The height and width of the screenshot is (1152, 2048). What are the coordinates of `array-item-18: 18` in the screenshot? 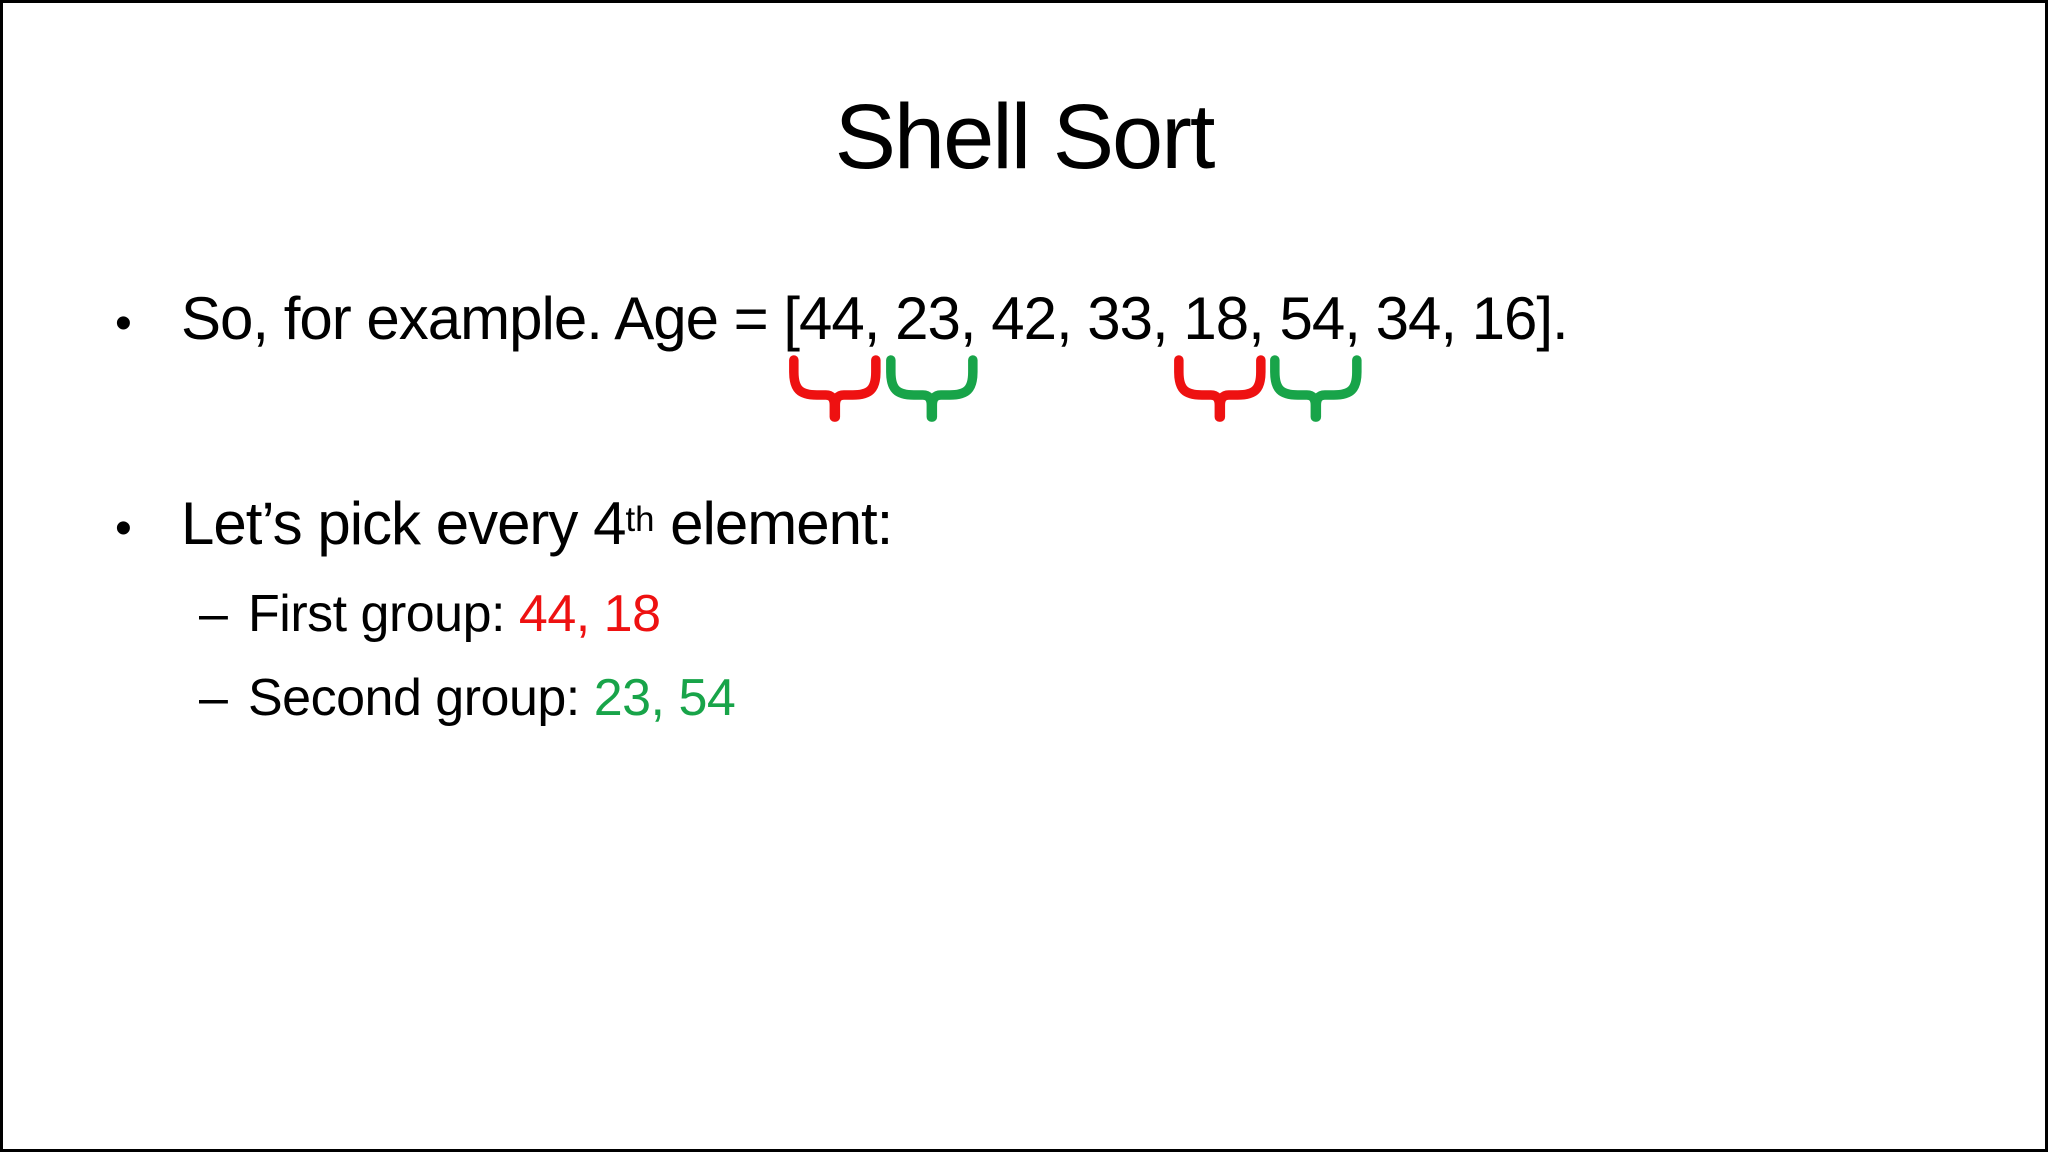 It's located at (1219, 353).